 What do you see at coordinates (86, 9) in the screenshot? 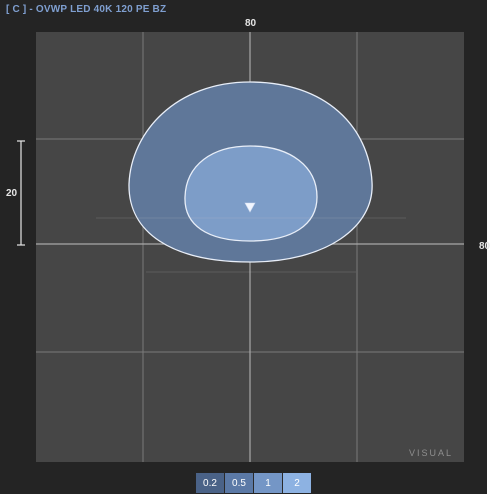
I see `window-title: [ C ] - OVWP LED 40K 120 PE BZ` at bounding box center [86, 9].